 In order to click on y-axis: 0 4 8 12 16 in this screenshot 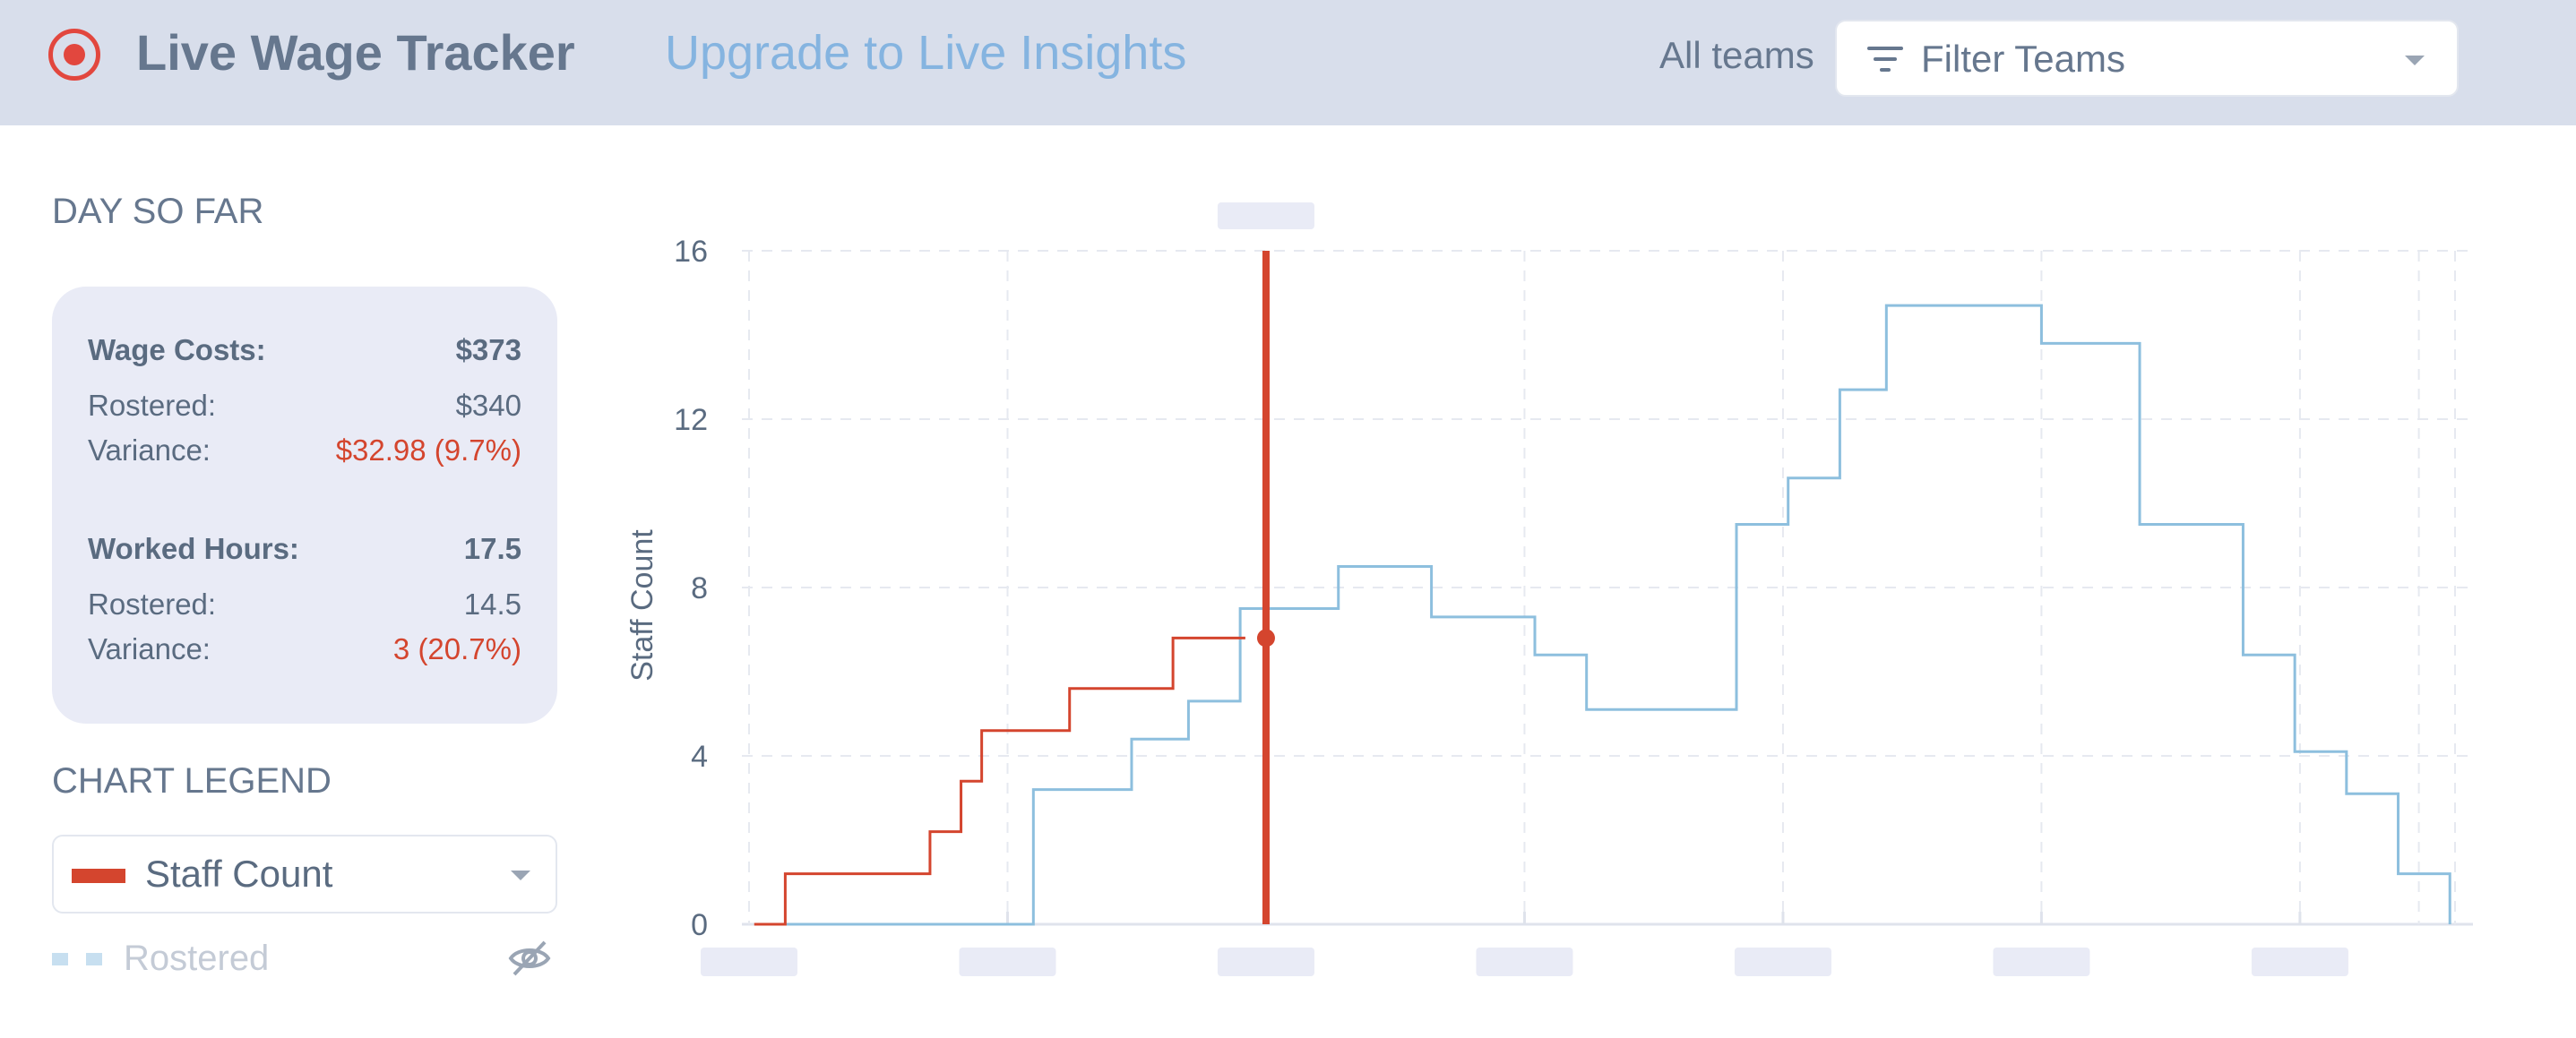, I will do `click(691, 588)`.